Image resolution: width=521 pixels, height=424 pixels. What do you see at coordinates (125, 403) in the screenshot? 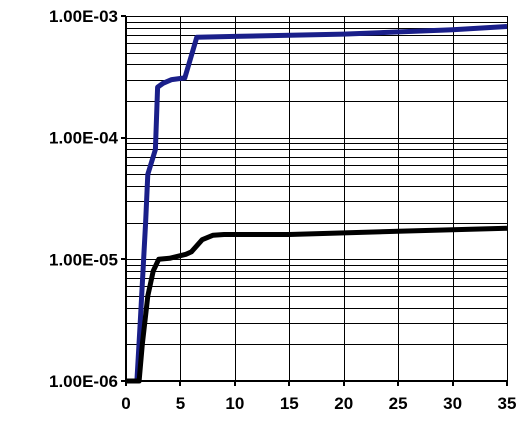
I see `x-tick-label: 0` at bounding box center [125, 403].